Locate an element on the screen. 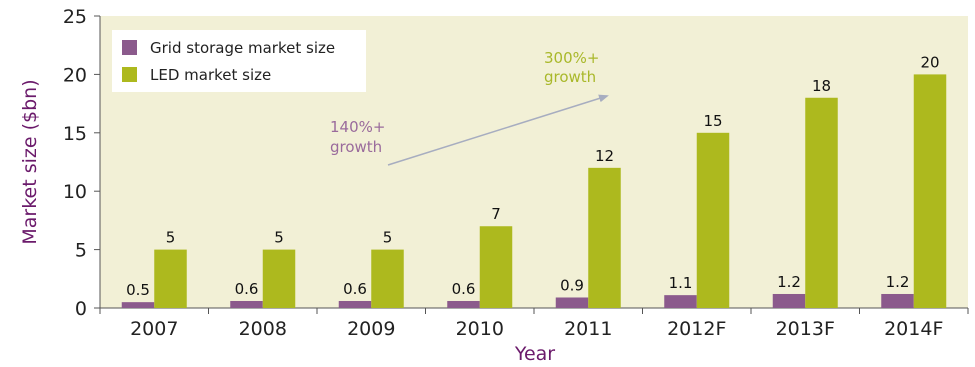 The image size is (975, 367). x-tick-label: 2011 is located at coordinates (588, 329).